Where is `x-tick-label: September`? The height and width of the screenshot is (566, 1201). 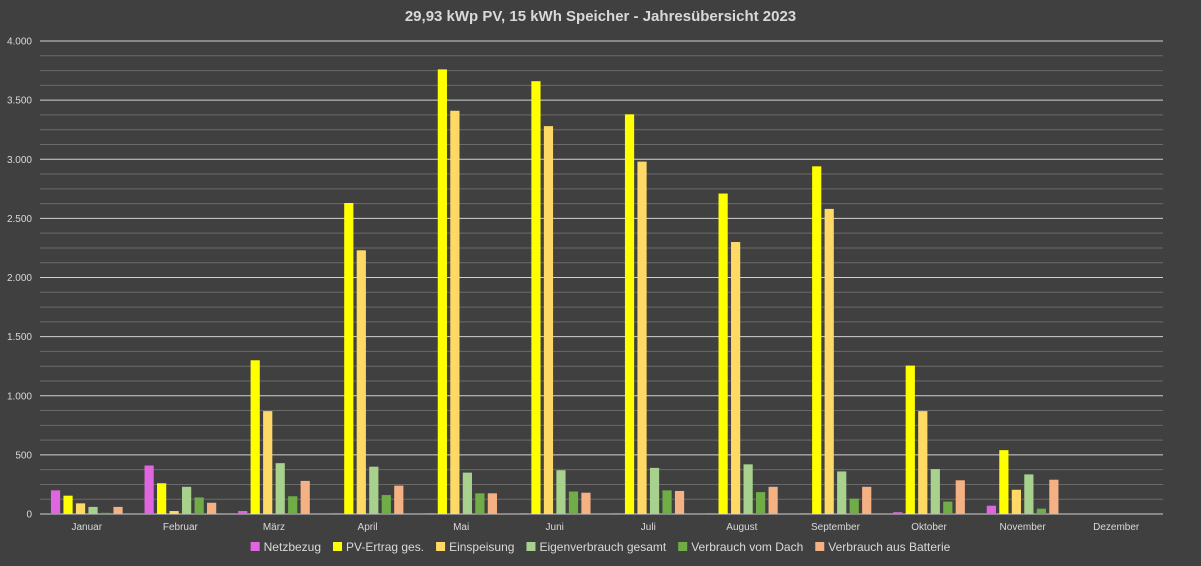
x-tick-label: September is located at coordinates (836, 527).